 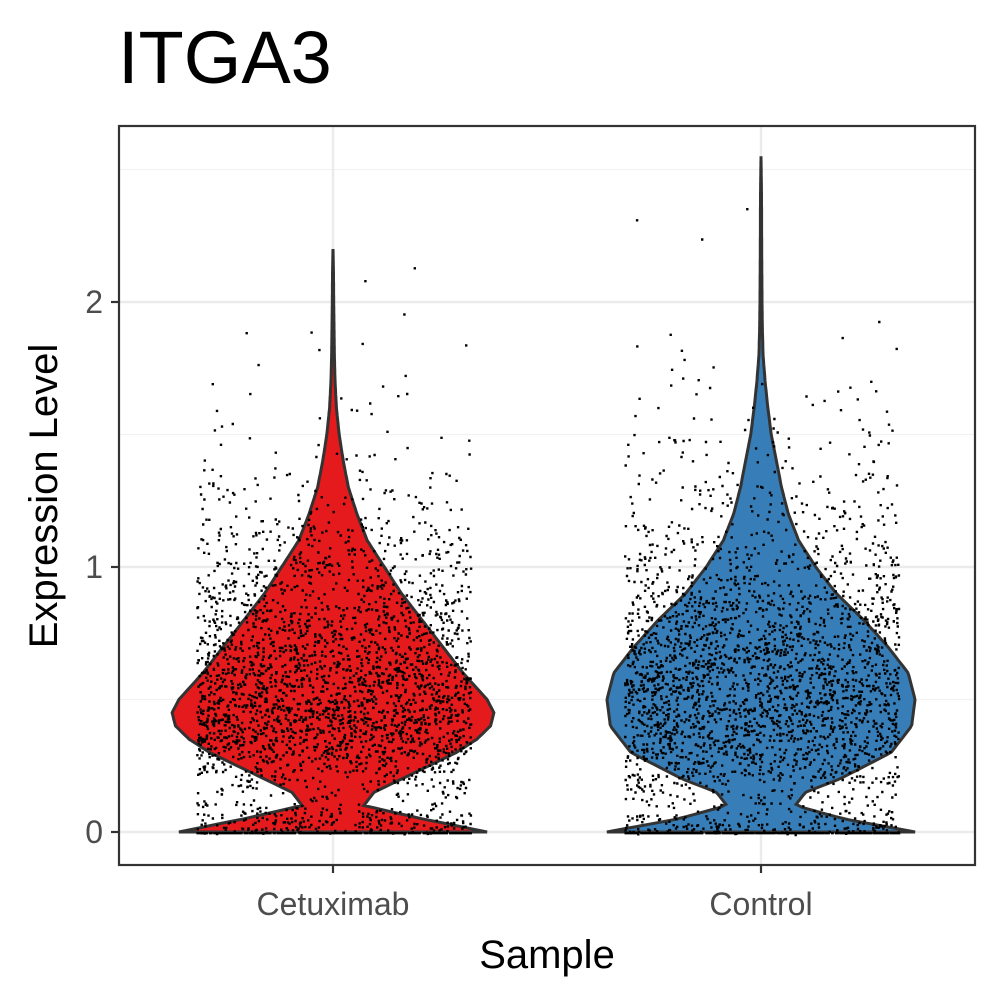 What do you see at coordinates (547, 955) in the screenshot?
I see `x-axis-title: Sample` at bounding box center [547, 955].